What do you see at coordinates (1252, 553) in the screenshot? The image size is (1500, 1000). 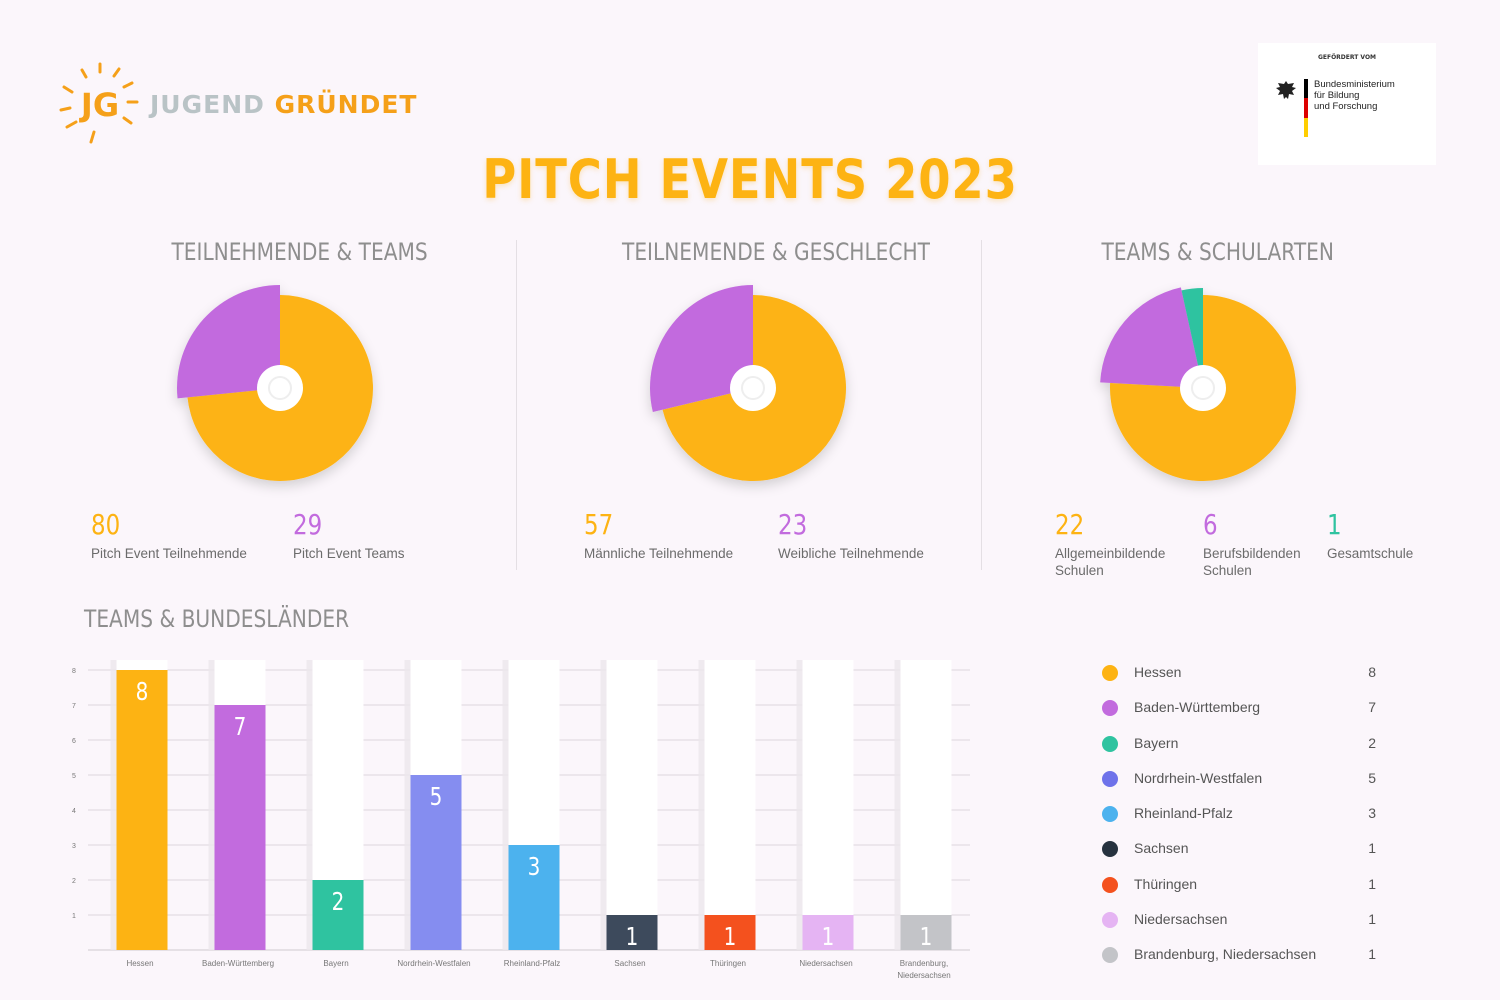 I see `stat-label-line: Berufsbildenden` at bounding box center [1252, 553].